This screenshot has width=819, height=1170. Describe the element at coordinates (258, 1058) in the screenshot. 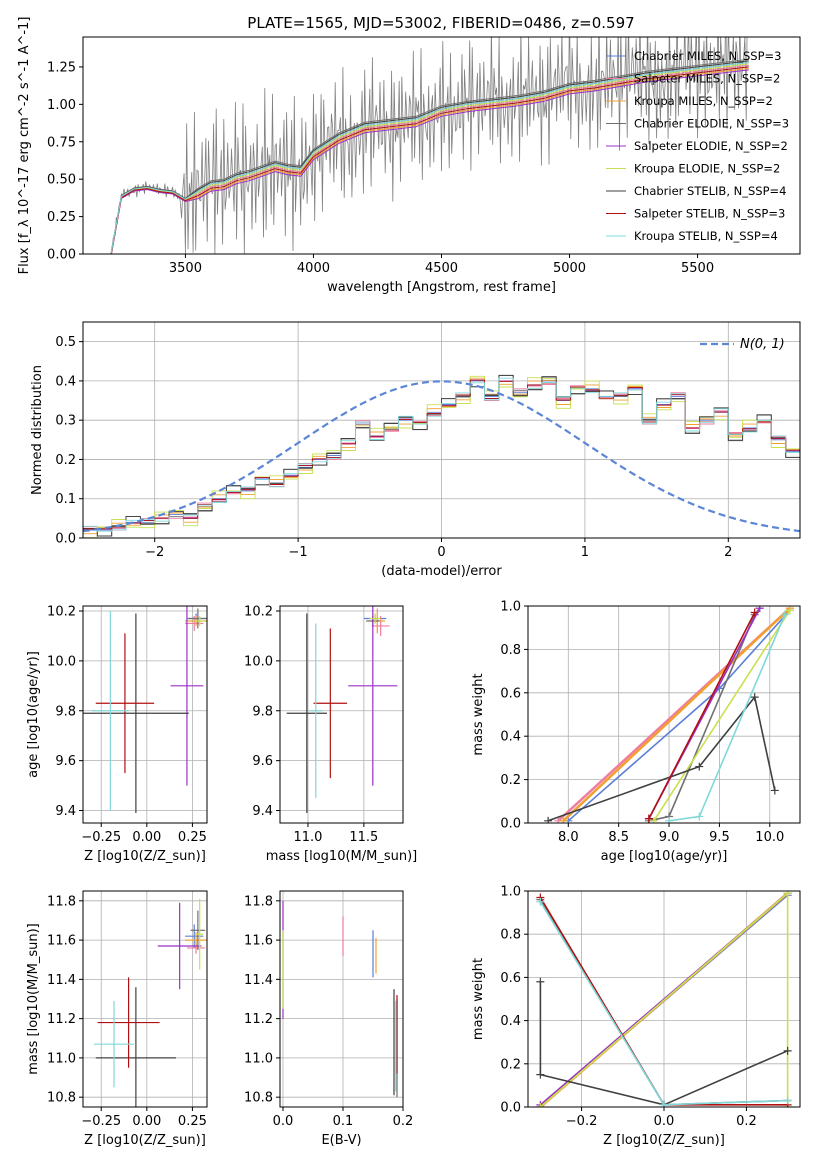

I see `y-tick-label: 11.0` at that location.